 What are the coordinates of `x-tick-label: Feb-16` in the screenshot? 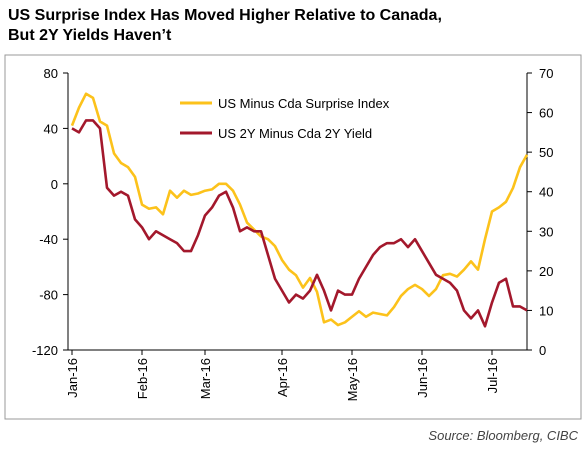 It's located at (142, 378).